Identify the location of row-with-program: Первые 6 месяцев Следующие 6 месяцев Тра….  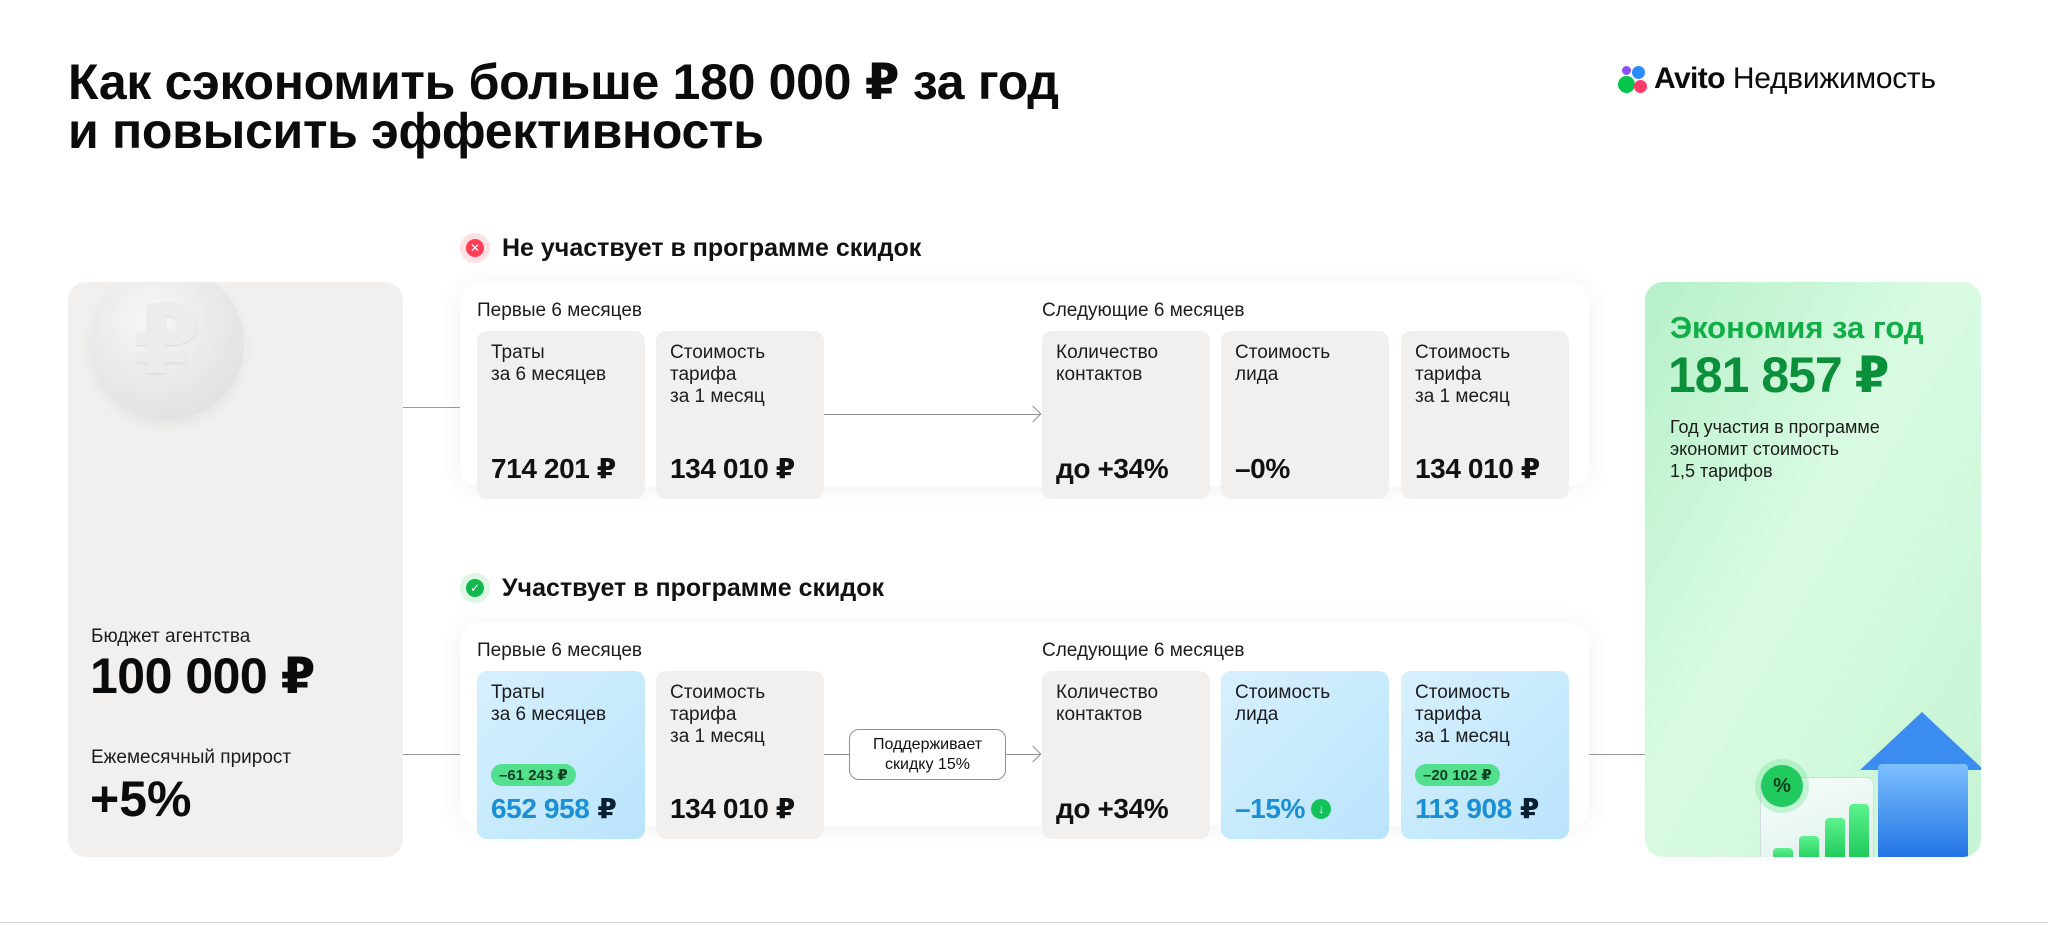
(1024, 731).